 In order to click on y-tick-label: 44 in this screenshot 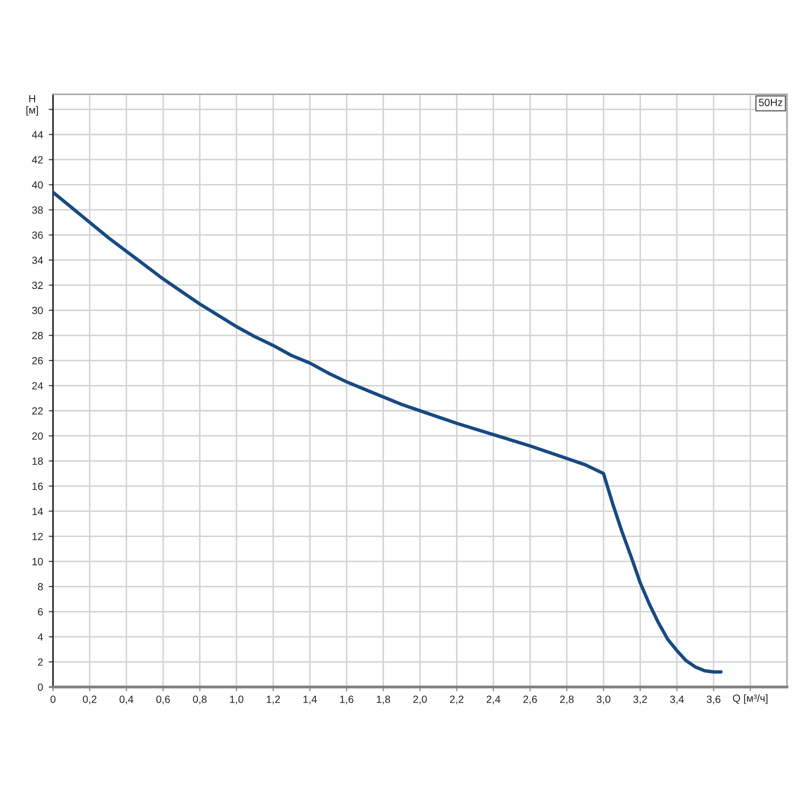, I will do `click(37, 134)`.